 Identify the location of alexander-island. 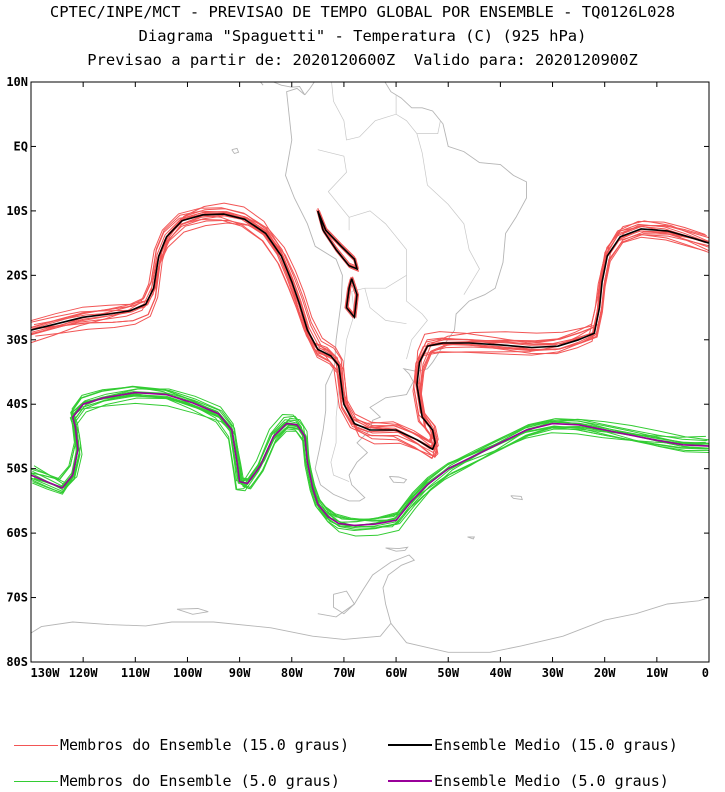
(344, 602).